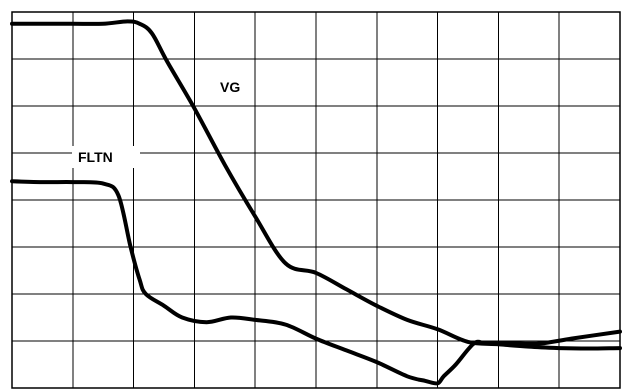 The width and height of the screenshot is (623, 390). Describe the element at coordinates (95, 157) in the screenshot. I see `series-label-fltn: FLTN` at that location.